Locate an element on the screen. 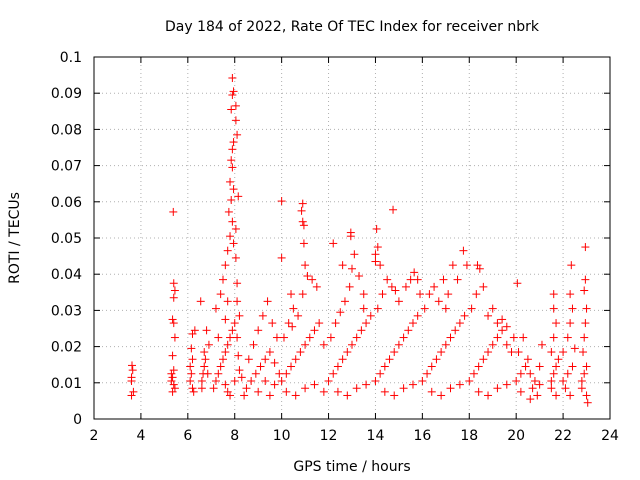 The width and height of the screenshot is (640, 480). y-tick-label: 0.09 is located at coordinates (66, 94).